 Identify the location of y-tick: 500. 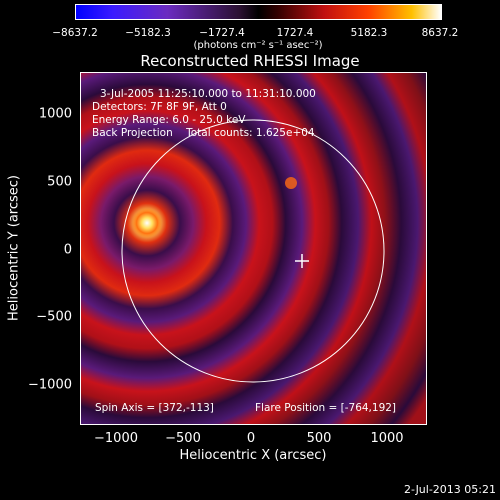
(59, 182).